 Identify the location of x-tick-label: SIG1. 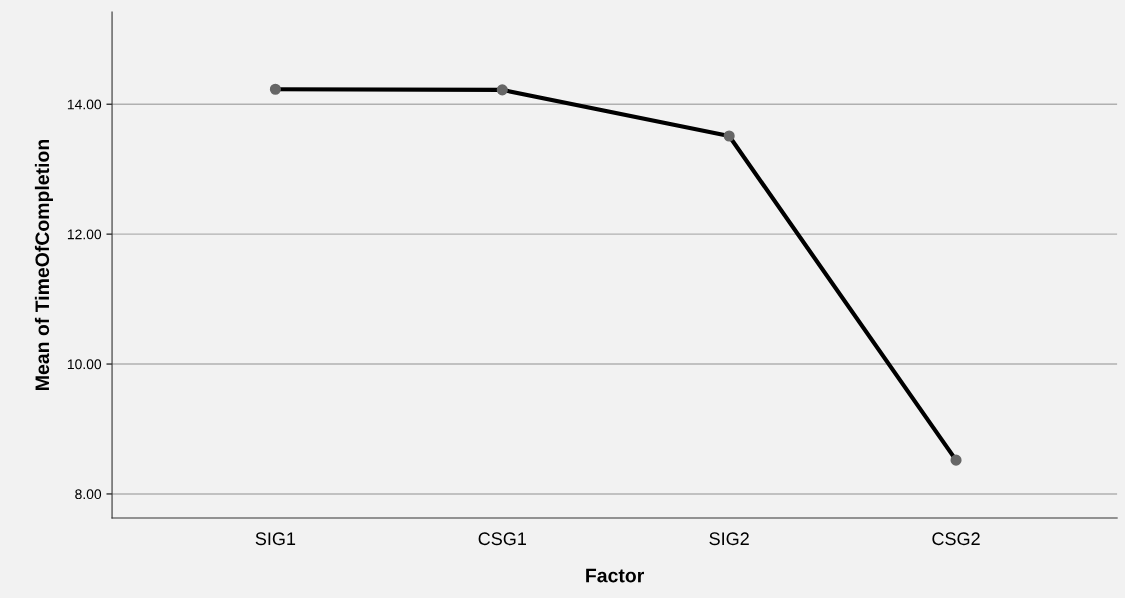
(275, 539).